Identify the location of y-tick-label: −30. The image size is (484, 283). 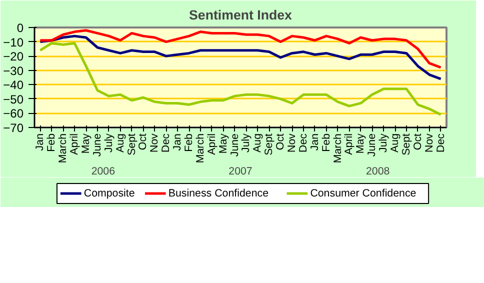
(13, 71).